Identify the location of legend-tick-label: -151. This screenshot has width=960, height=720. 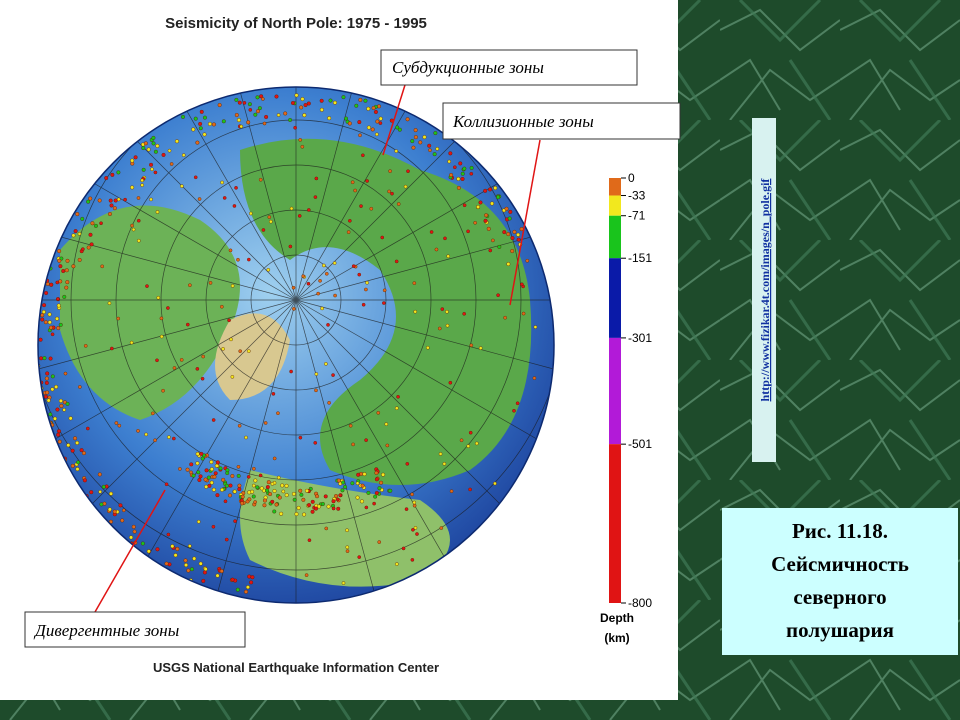
(640, 258).